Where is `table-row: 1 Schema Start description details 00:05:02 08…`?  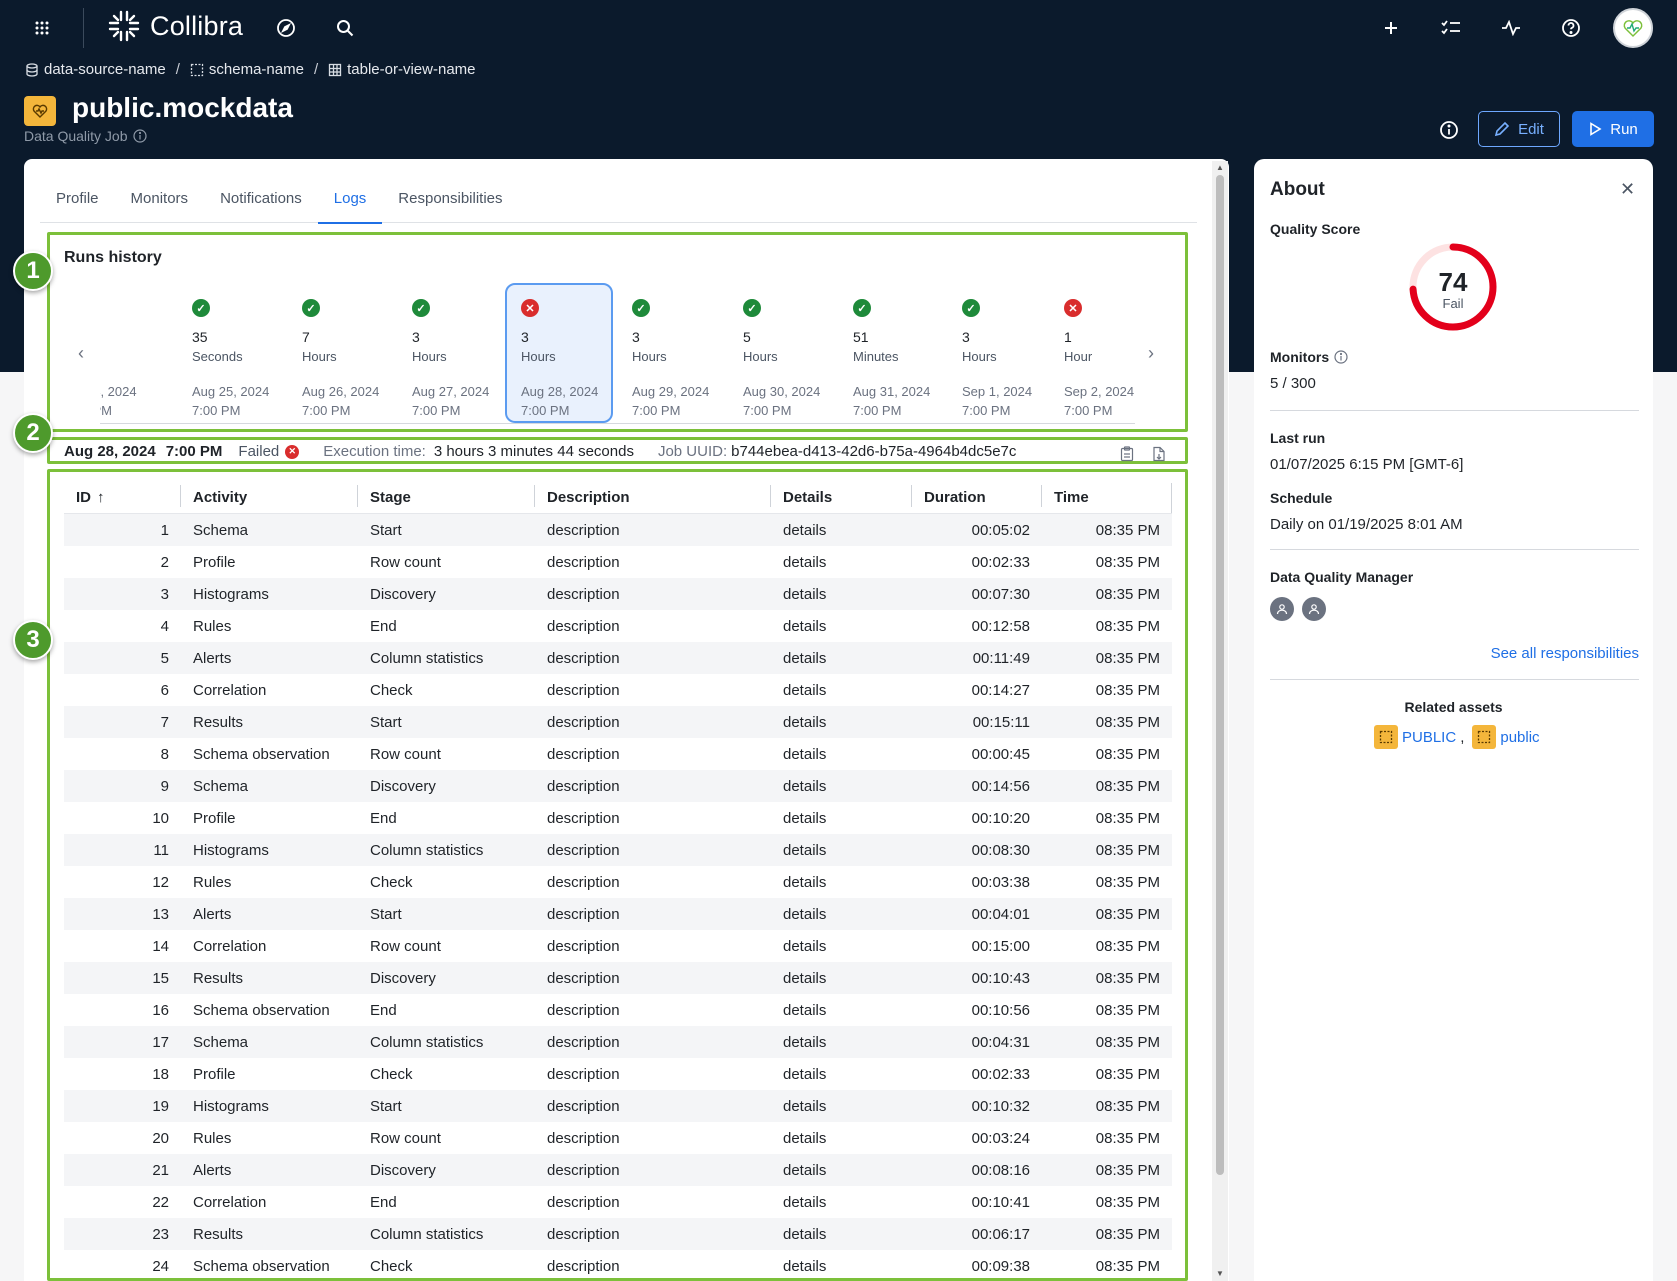 table-row: 1 Schema Start description details 00:05:02 08… is located at coordinates (618, 530).